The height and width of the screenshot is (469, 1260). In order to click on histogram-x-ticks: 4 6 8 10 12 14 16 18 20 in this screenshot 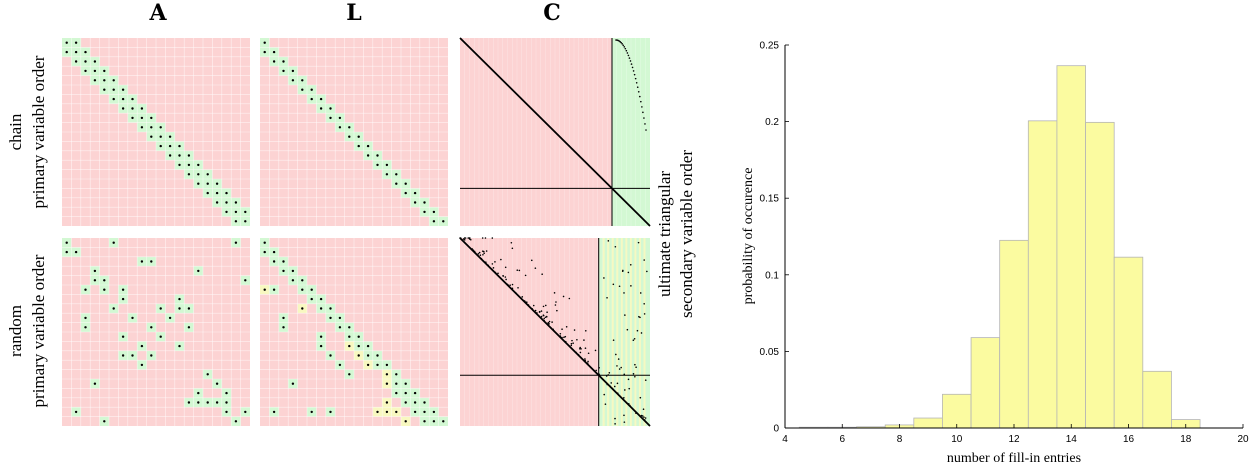, I will do `click(1015, 434)`.